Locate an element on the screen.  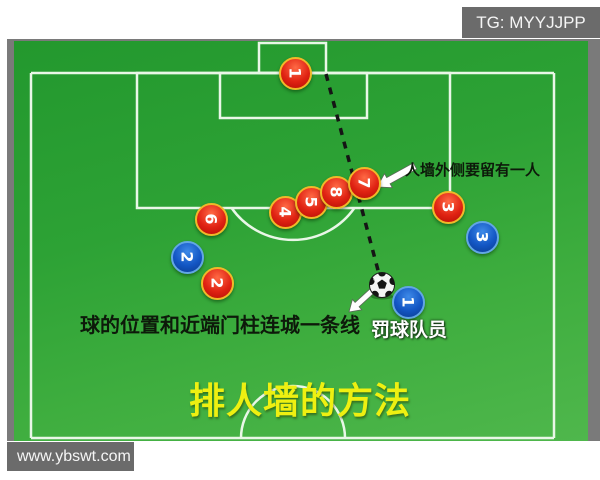
player-red-2: 2 is located at coordinates (217, 283).